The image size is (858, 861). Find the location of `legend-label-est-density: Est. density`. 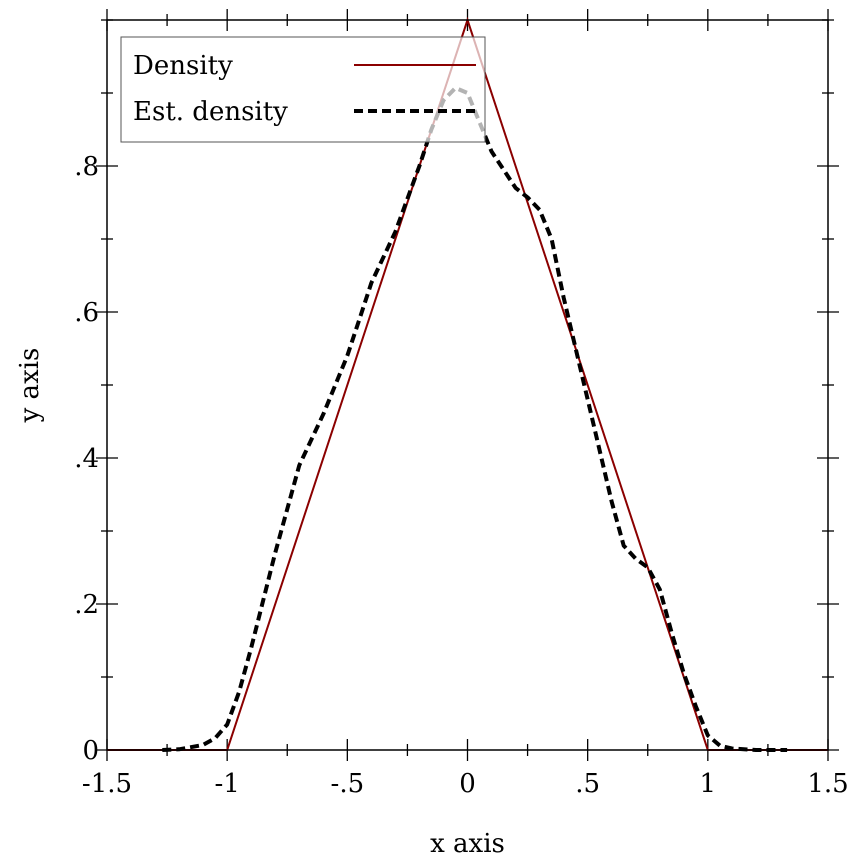

legend-label-est-density: Est. density is located at coordinates (210, 112).